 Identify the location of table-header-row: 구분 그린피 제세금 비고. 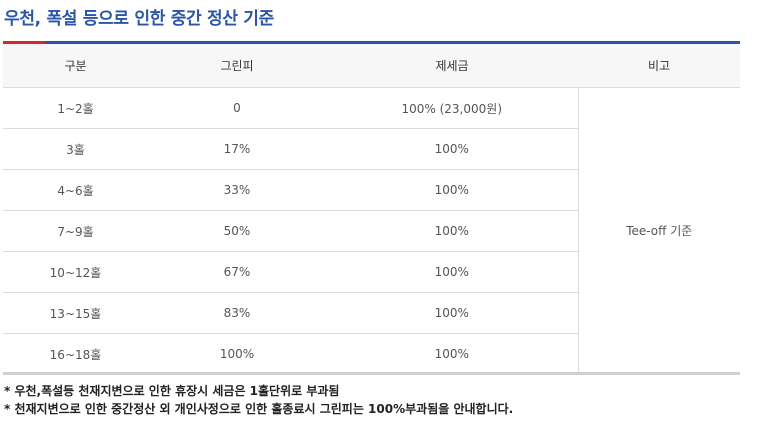
(371, 66).